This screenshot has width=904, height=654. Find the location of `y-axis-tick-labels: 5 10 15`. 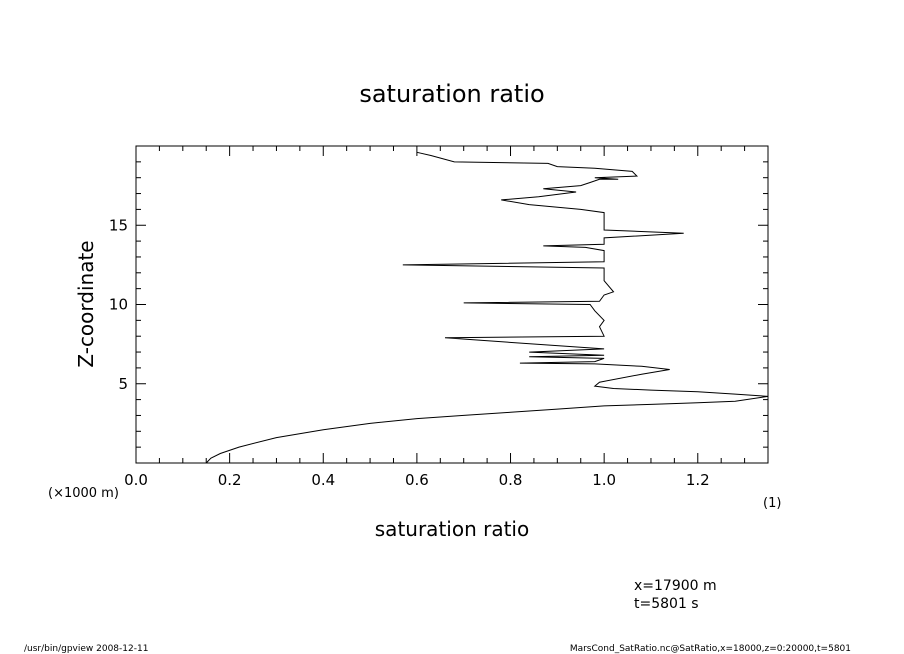

y-axis-tick-labels: 5 10 15 is located at coordinates (118, 304).